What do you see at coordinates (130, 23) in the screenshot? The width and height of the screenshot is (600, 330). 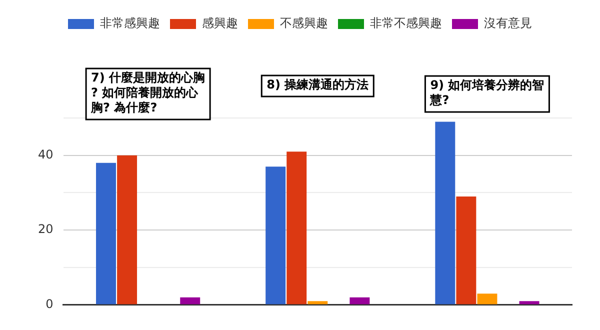 I see `legend-label: 非常感興趣` at bounding box center [130, 23].